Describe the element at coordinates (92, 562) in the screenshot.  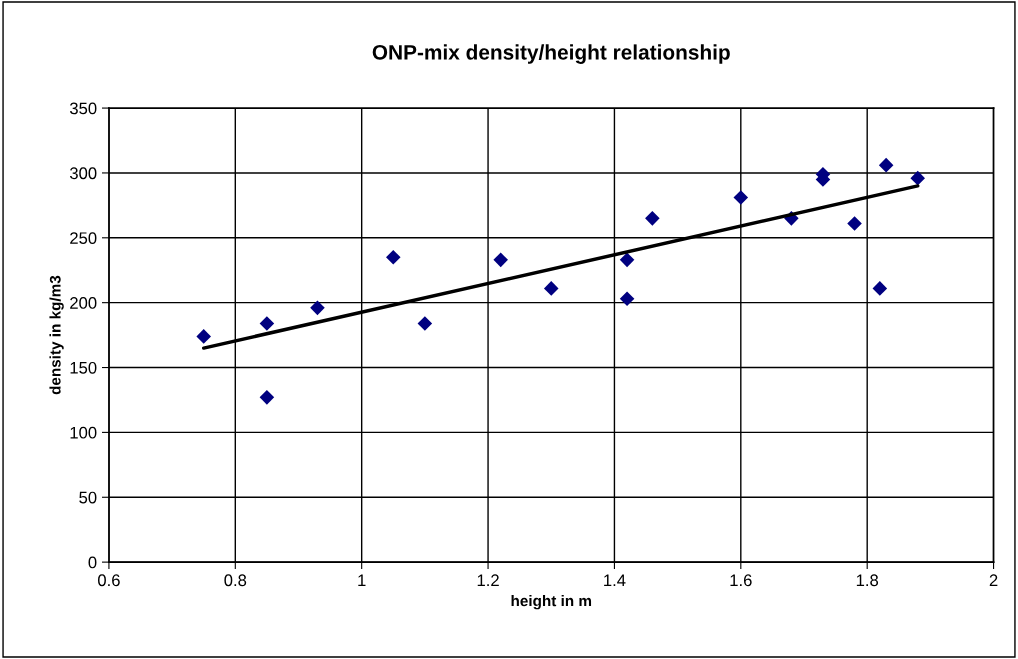
I see `y-tick-label: 0` at that location.